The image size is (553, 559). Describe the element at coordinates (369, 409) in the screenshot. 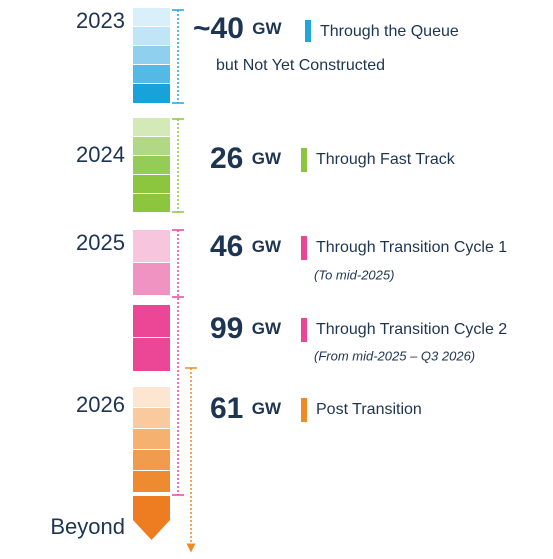

I see `label: Post Transition` at that location.